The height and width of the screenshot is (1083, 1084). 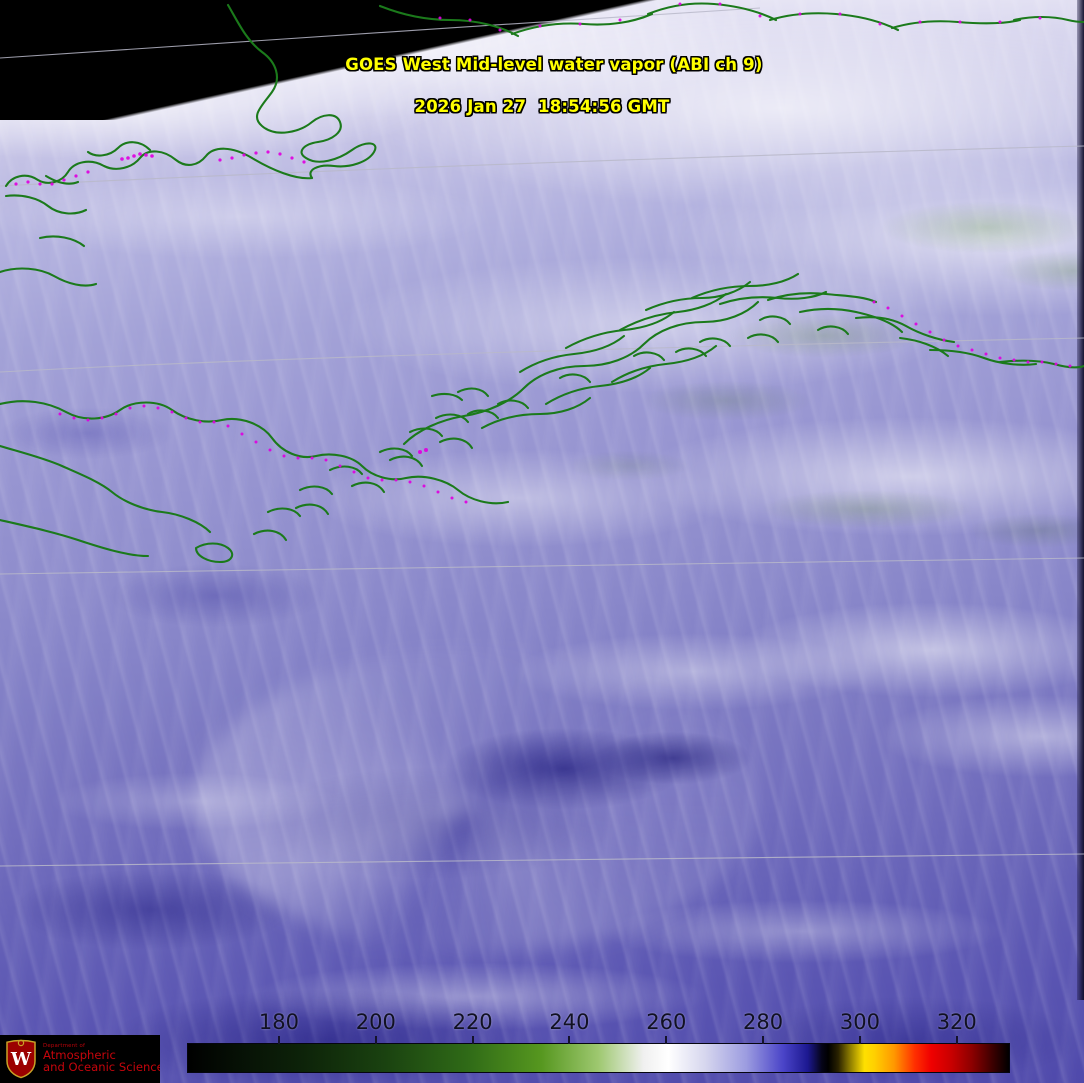 I want to click on svg-text: W, so click(x=21, y=1059).